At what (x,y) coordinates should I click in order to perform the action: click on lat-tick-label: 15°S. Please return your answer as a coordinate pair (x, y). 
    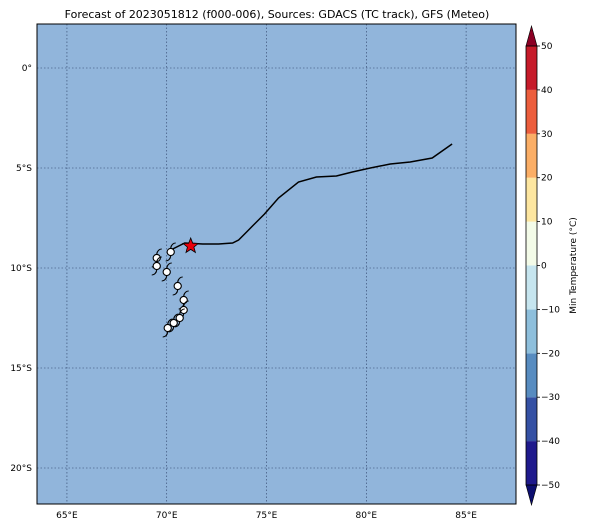
    Looking at the image, I should click on (21, 369).